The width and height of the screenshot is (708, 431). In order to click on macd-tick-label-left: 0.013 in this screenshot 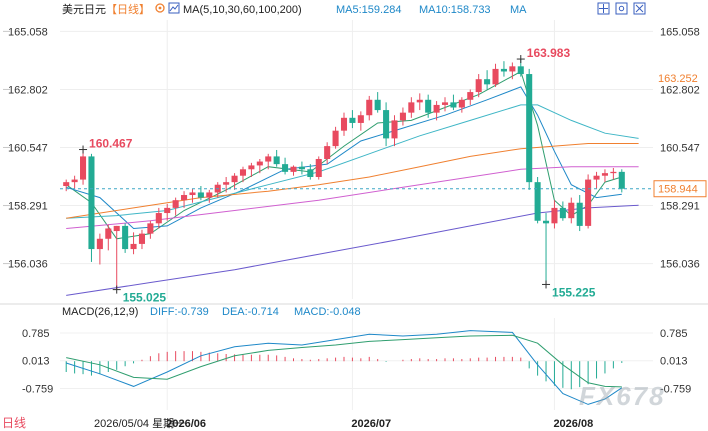, I will do `click(36, 362)`.